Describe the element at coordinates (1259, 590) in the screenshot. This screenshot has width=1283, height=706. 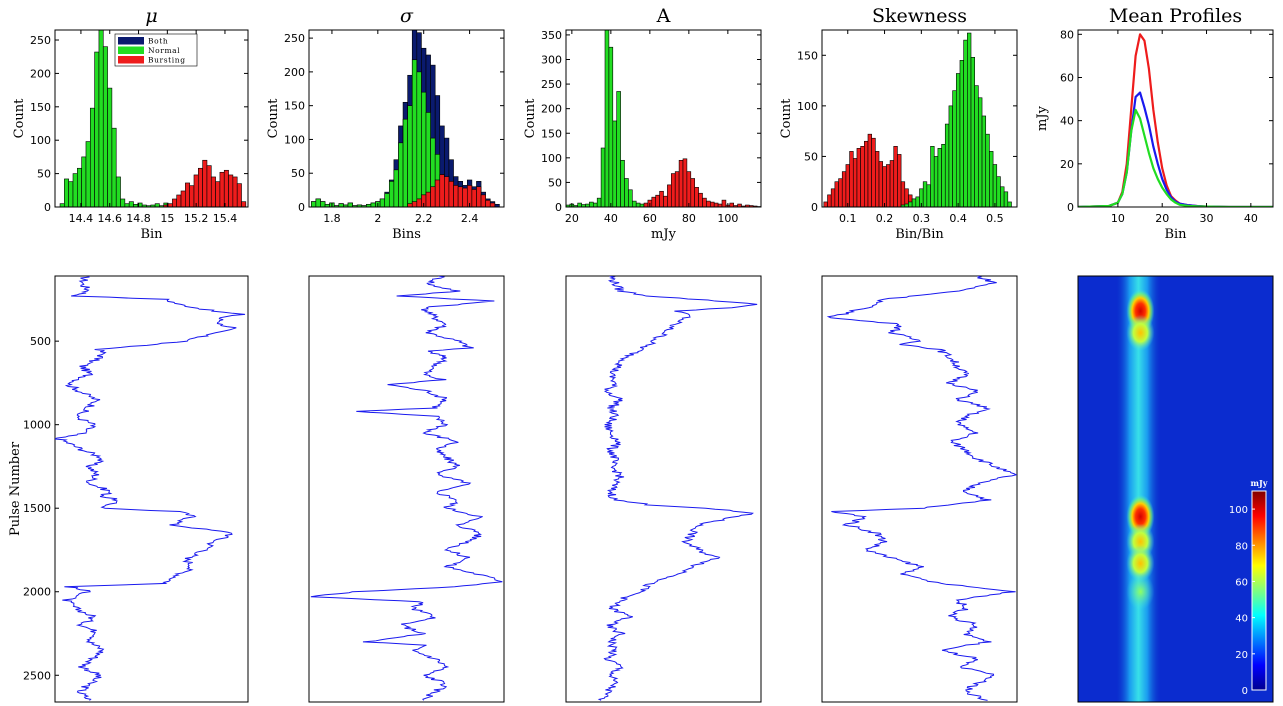
I see `colorbar` at that location.